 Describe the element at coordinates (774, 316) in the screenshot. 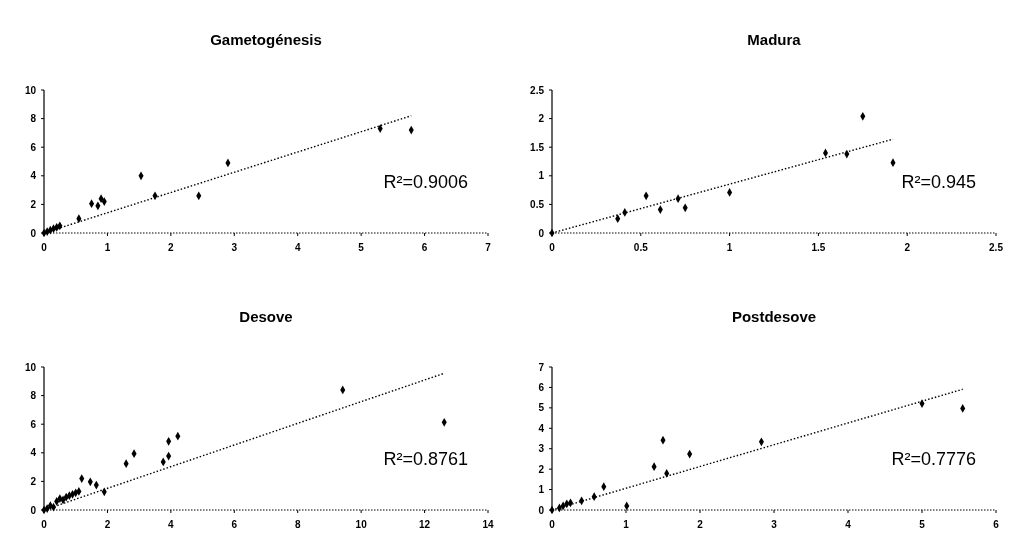

I see `chart-title: Postdesove` at that location.